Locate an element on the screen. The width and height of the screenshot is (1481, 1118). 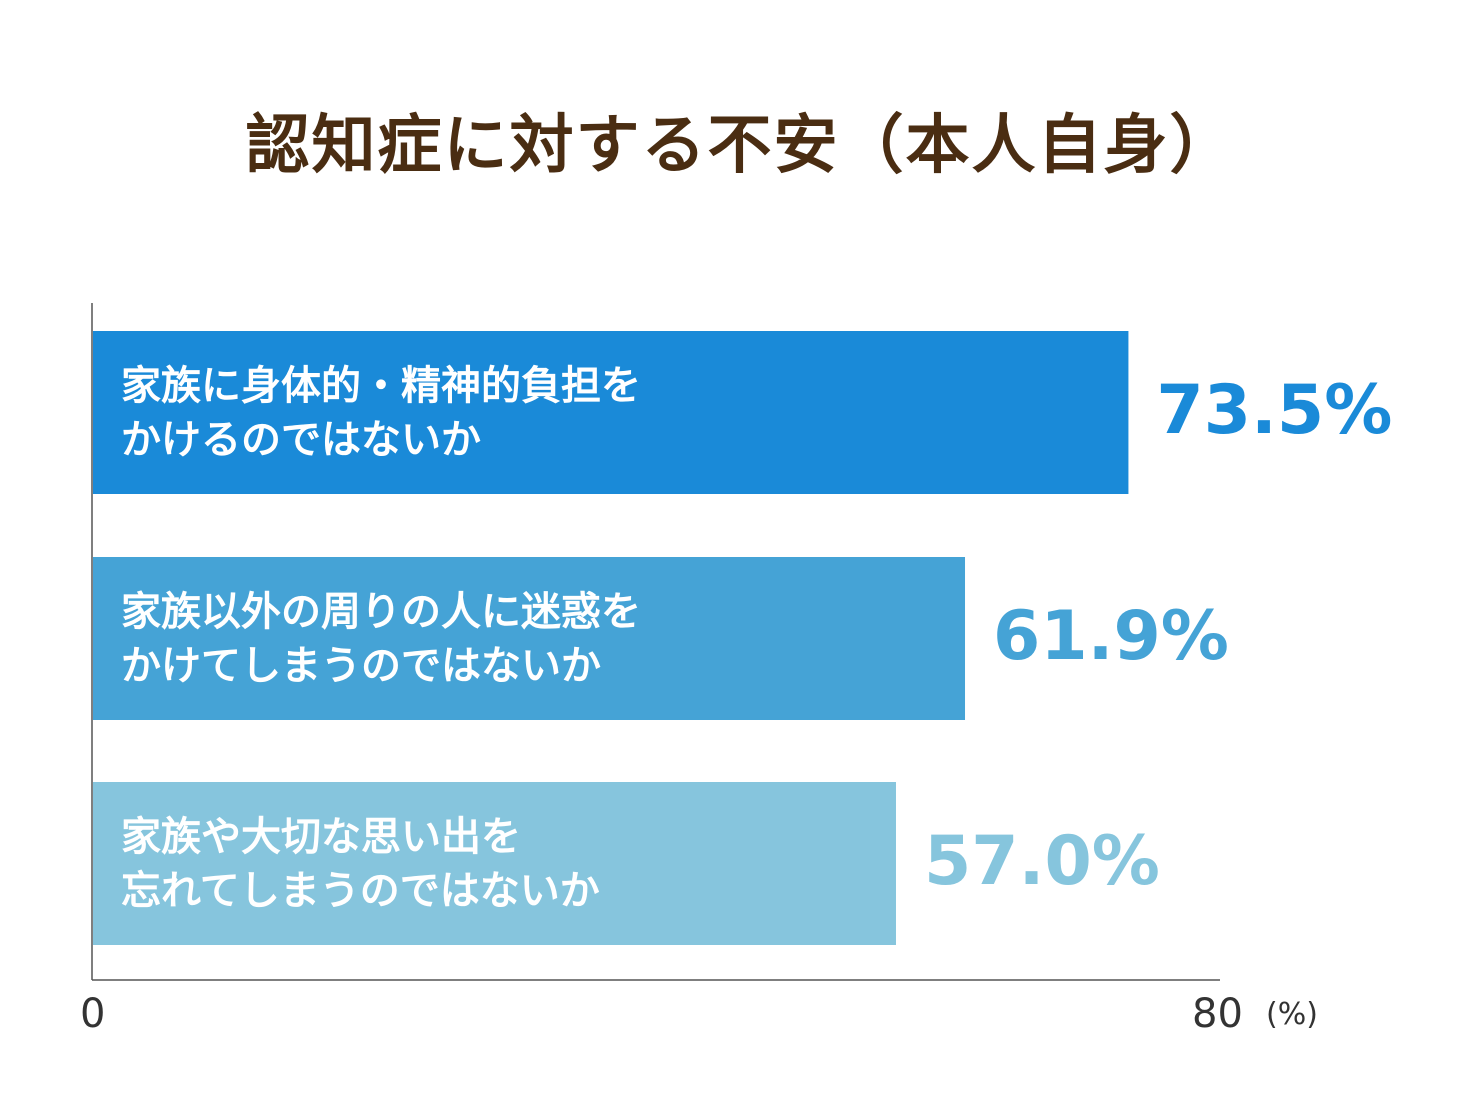
bar-1-category-line-2: かけるのではないか is located at coordinates (301, 439).